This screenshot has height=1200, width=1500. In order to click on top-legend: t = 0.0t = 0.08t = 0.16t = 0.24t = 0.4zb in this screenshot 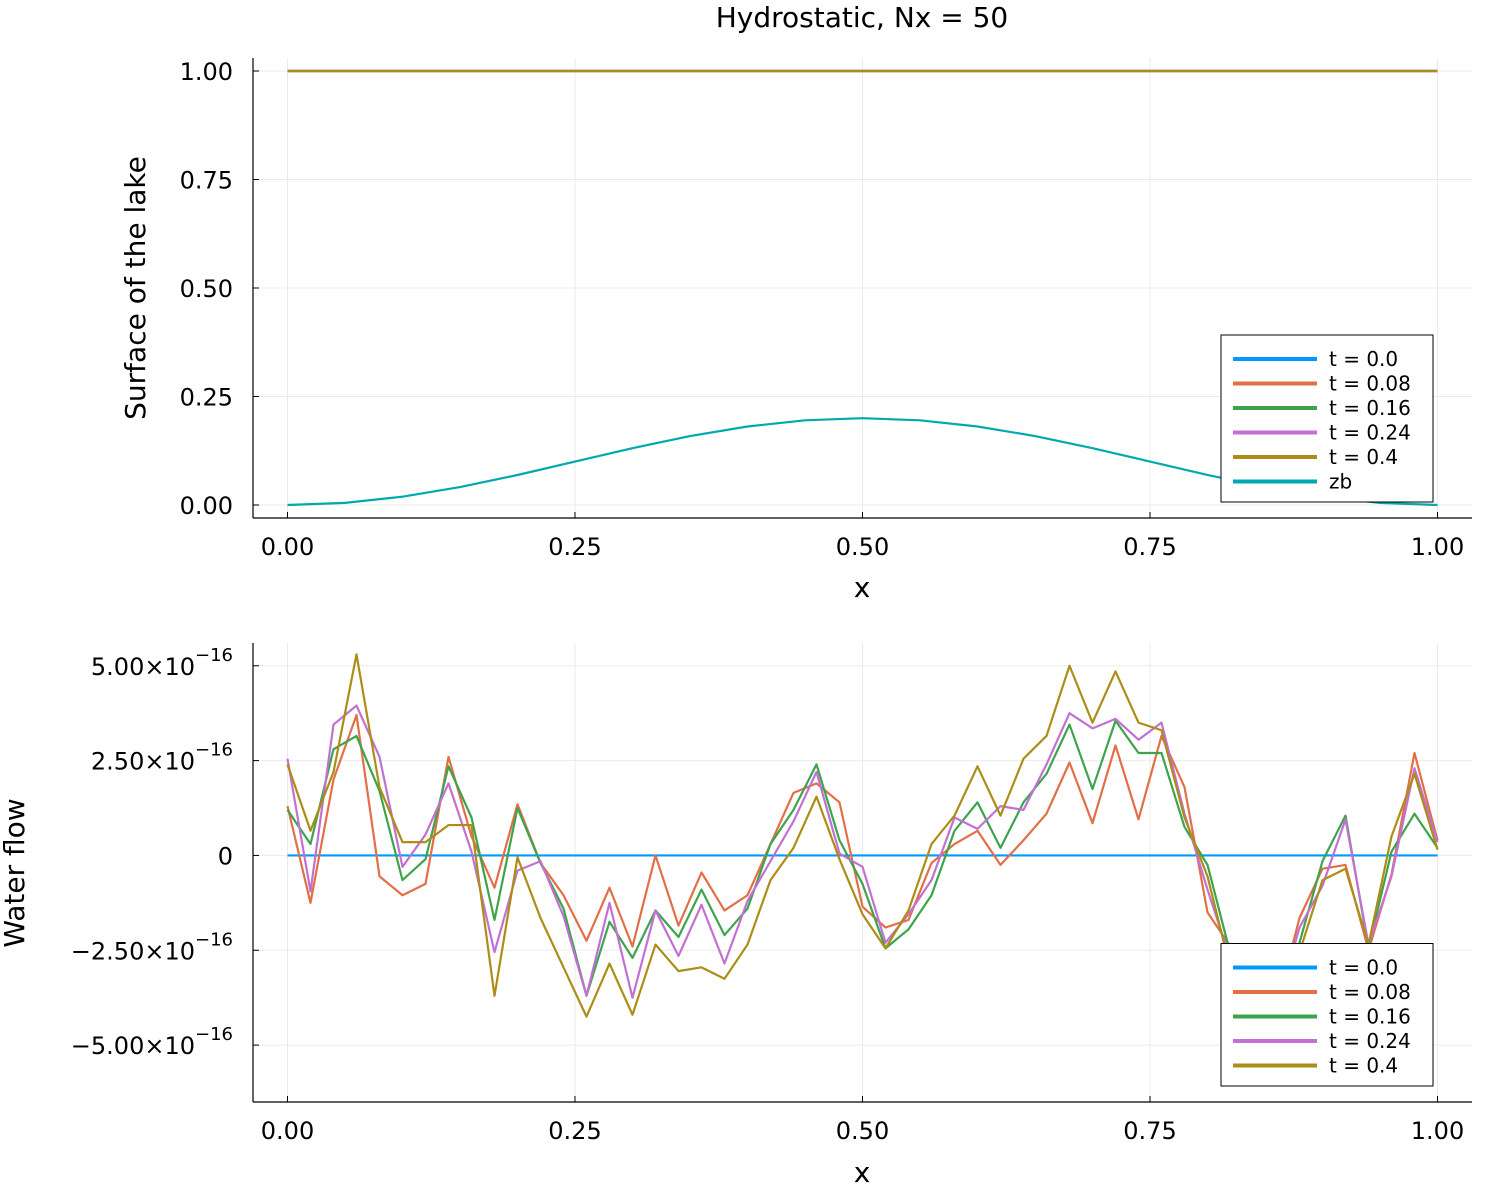, I will do `click(1327, 418)`.